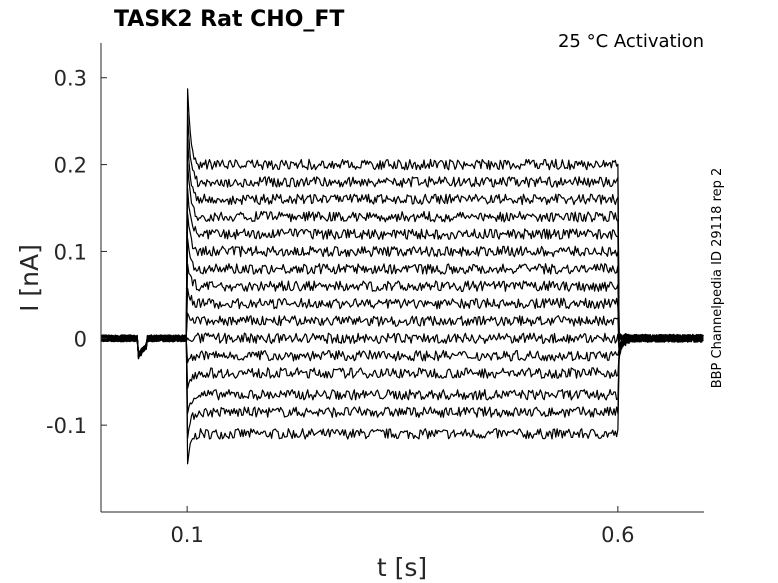  I want to click on x-tick-label: 0.6, so click(617, 535).